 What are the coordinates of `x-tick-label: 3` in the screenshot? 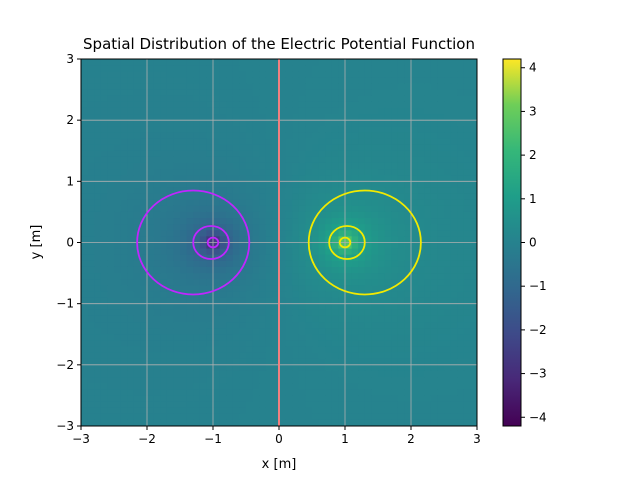 It's located at (477, 439).